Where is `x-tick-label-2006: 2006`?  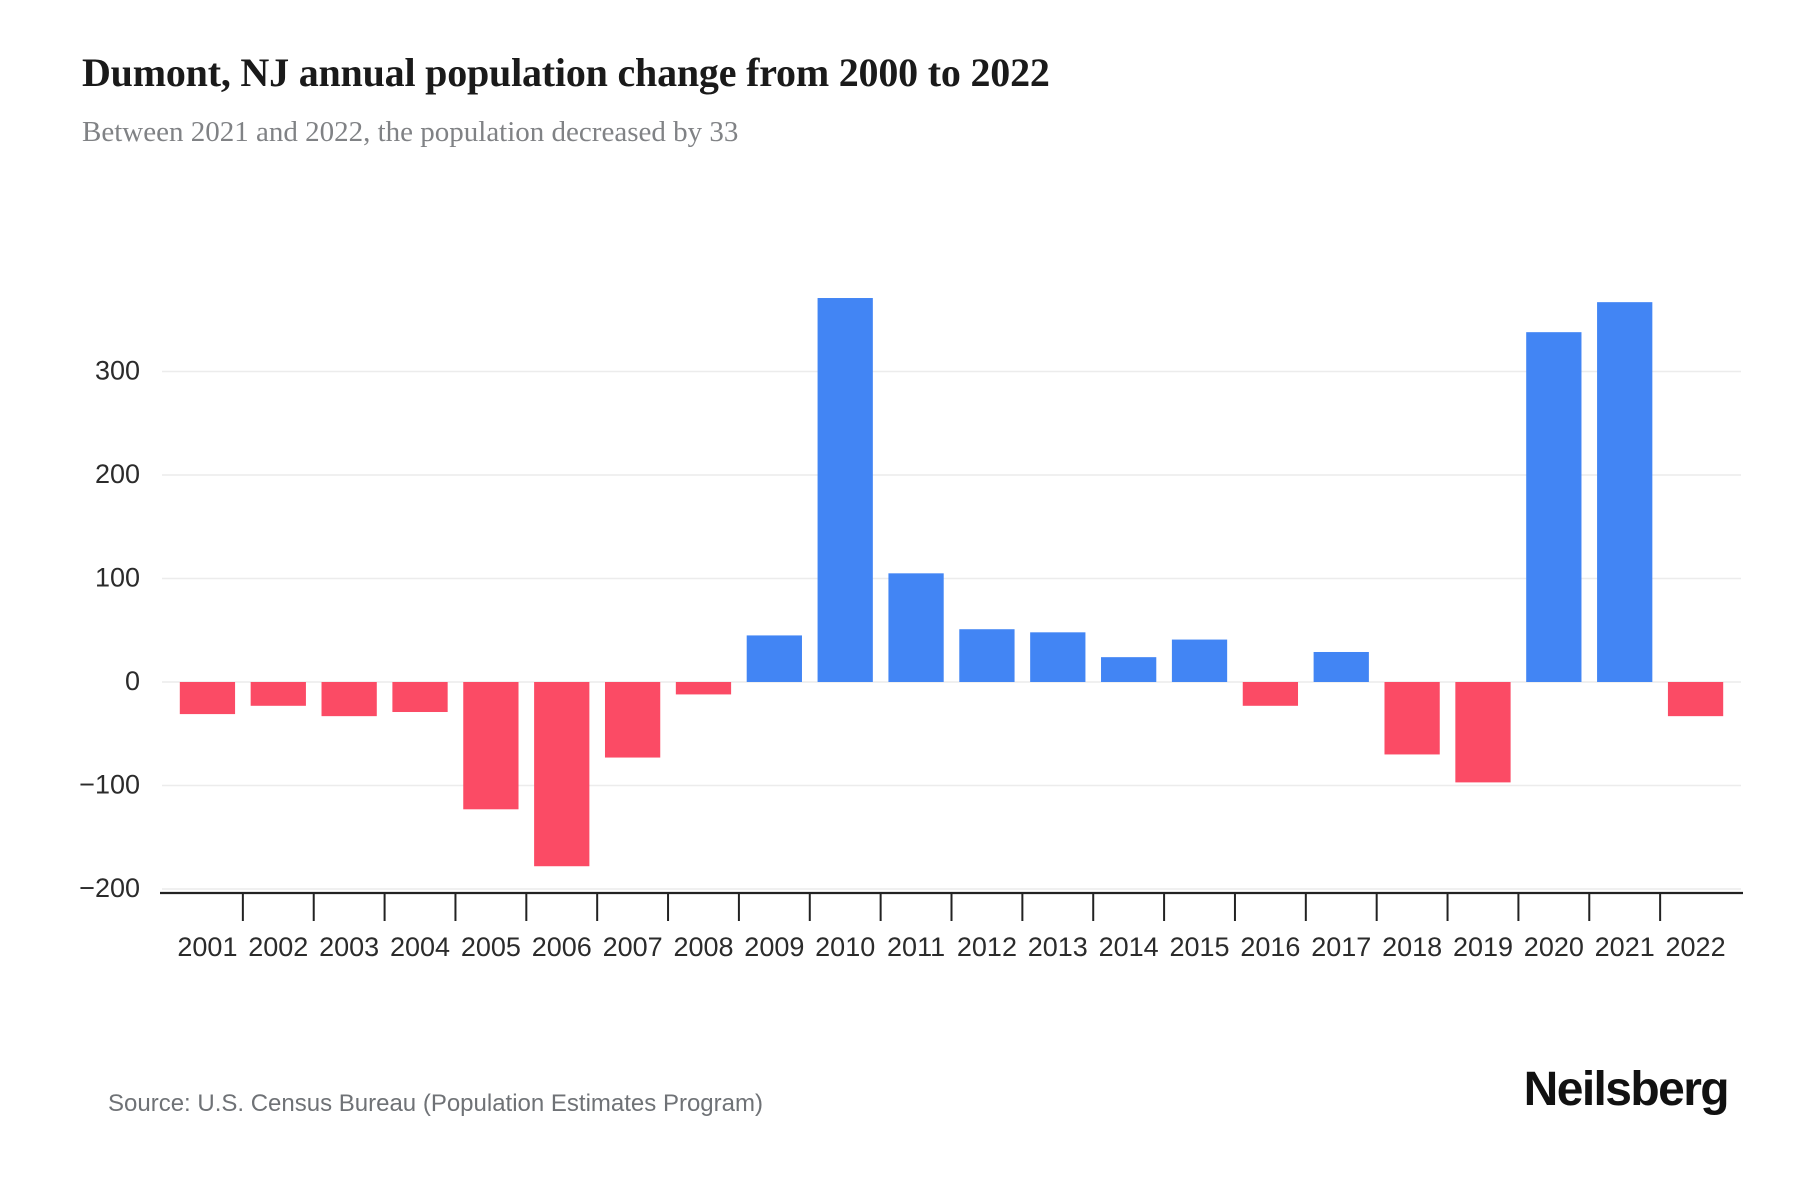 x-tick-label-2006: 2006 is located at coordinates (562, 947).